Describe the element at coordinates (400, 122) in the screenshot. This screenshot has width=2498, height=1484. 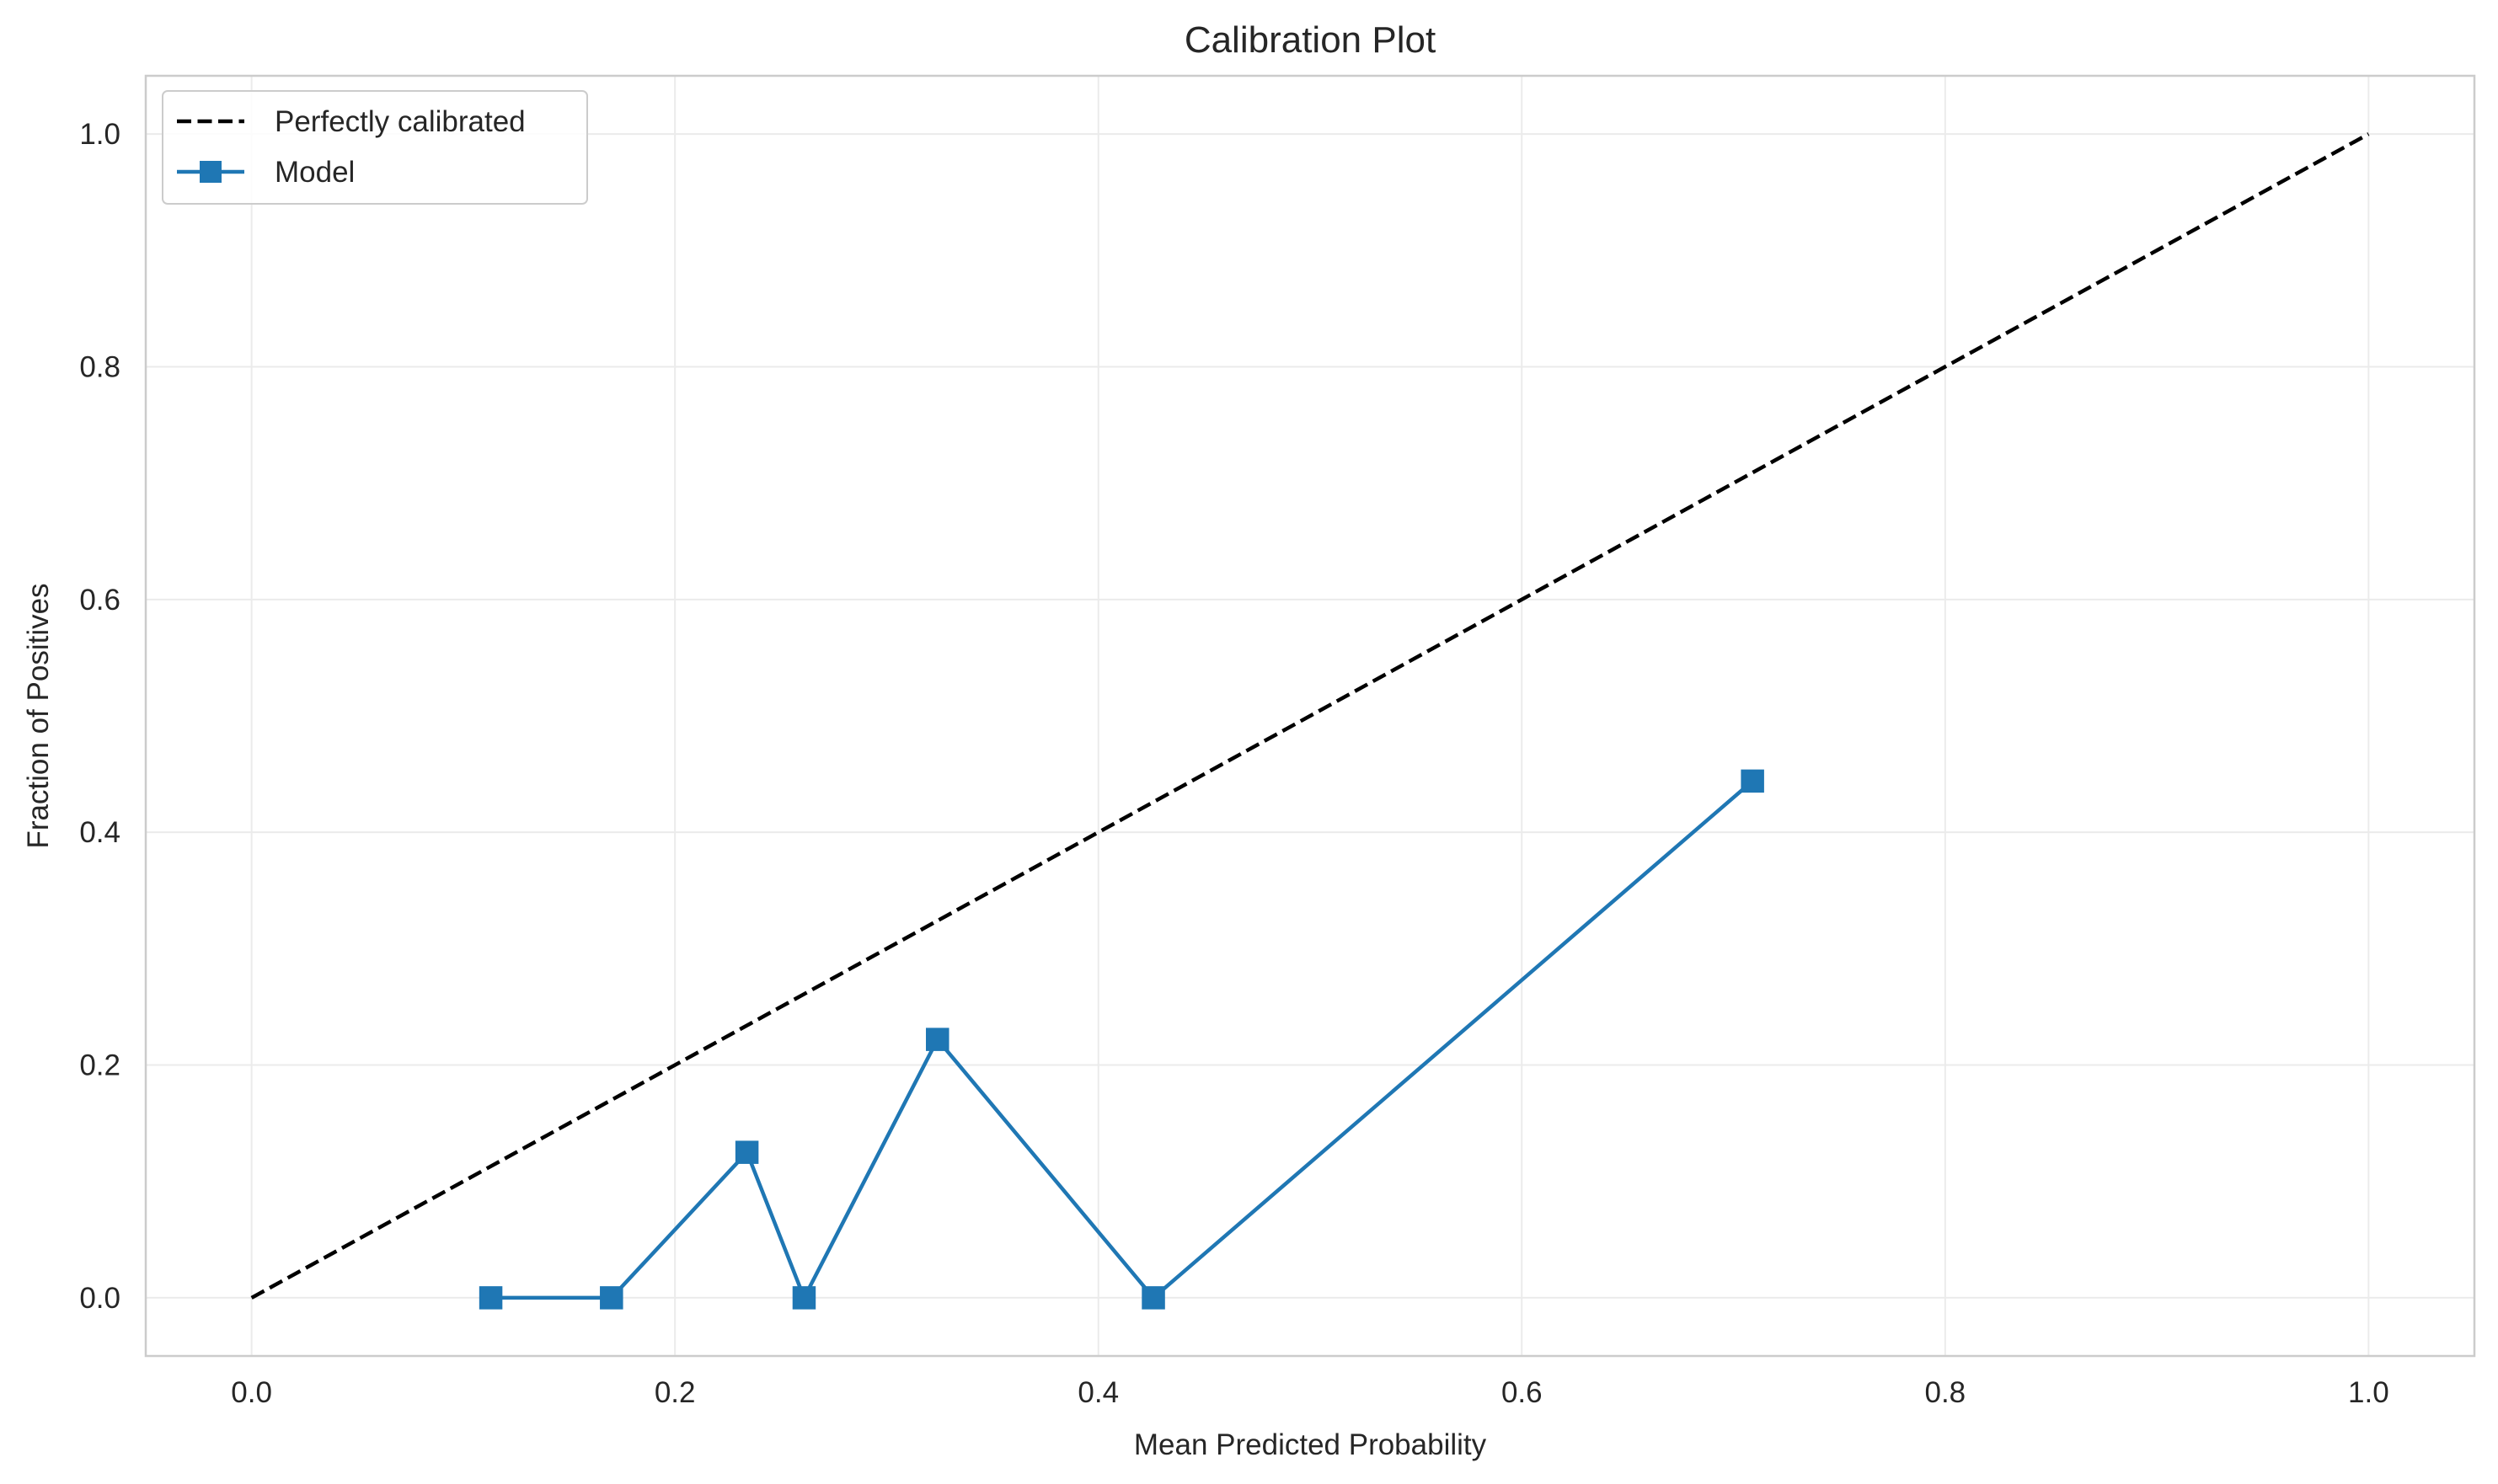
I see `legend-label-perfectly-calibrated: Perfectly calibrated` at that location.